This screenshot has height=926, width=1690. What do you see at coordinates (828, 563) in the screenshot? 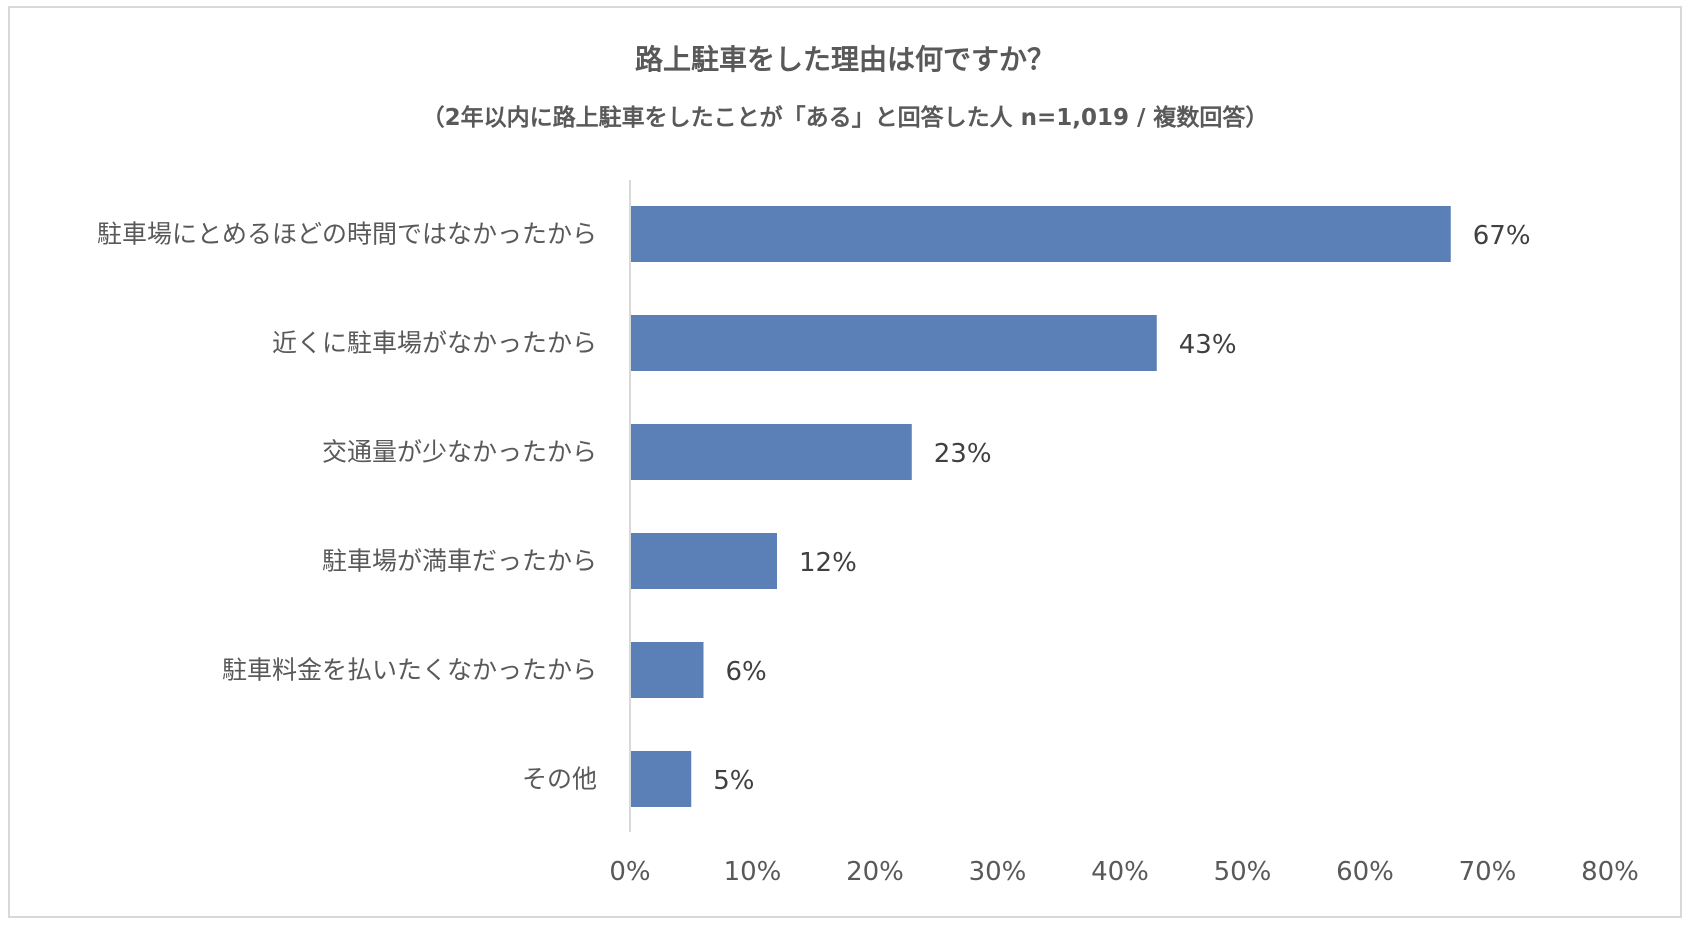
I see `value-label-3: 12%` at bounding box center [828, 563].